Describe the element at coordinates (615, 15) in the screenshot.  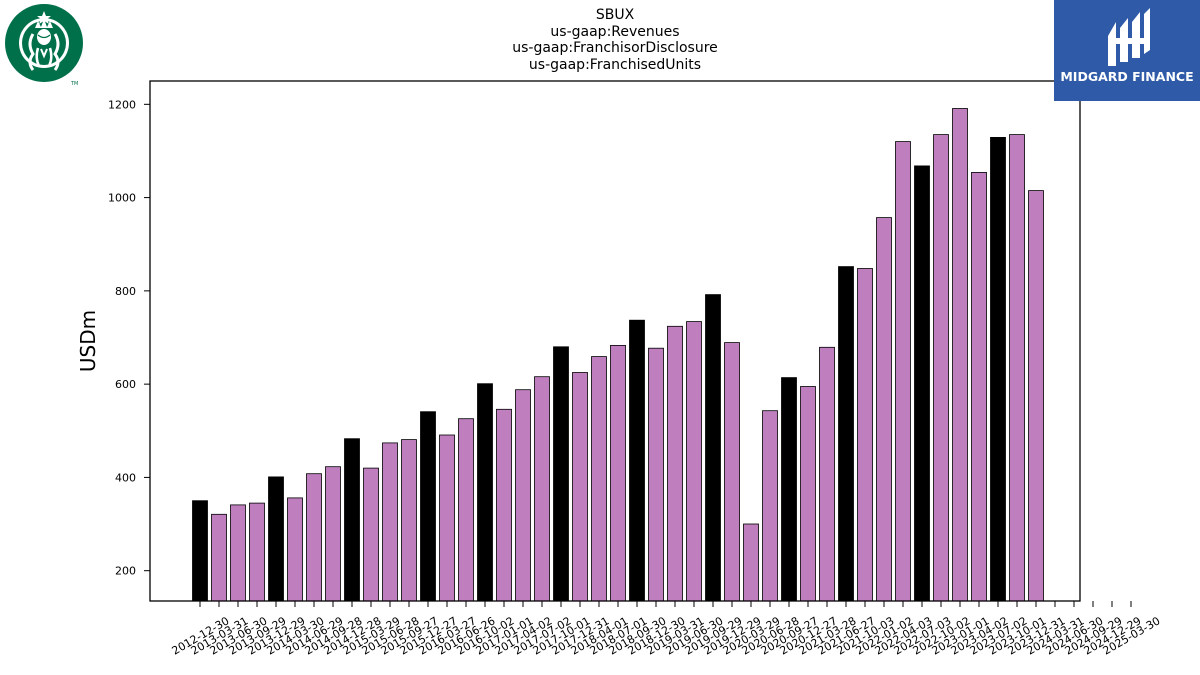
I see `chart-title-line-1: SBUX` at that location.